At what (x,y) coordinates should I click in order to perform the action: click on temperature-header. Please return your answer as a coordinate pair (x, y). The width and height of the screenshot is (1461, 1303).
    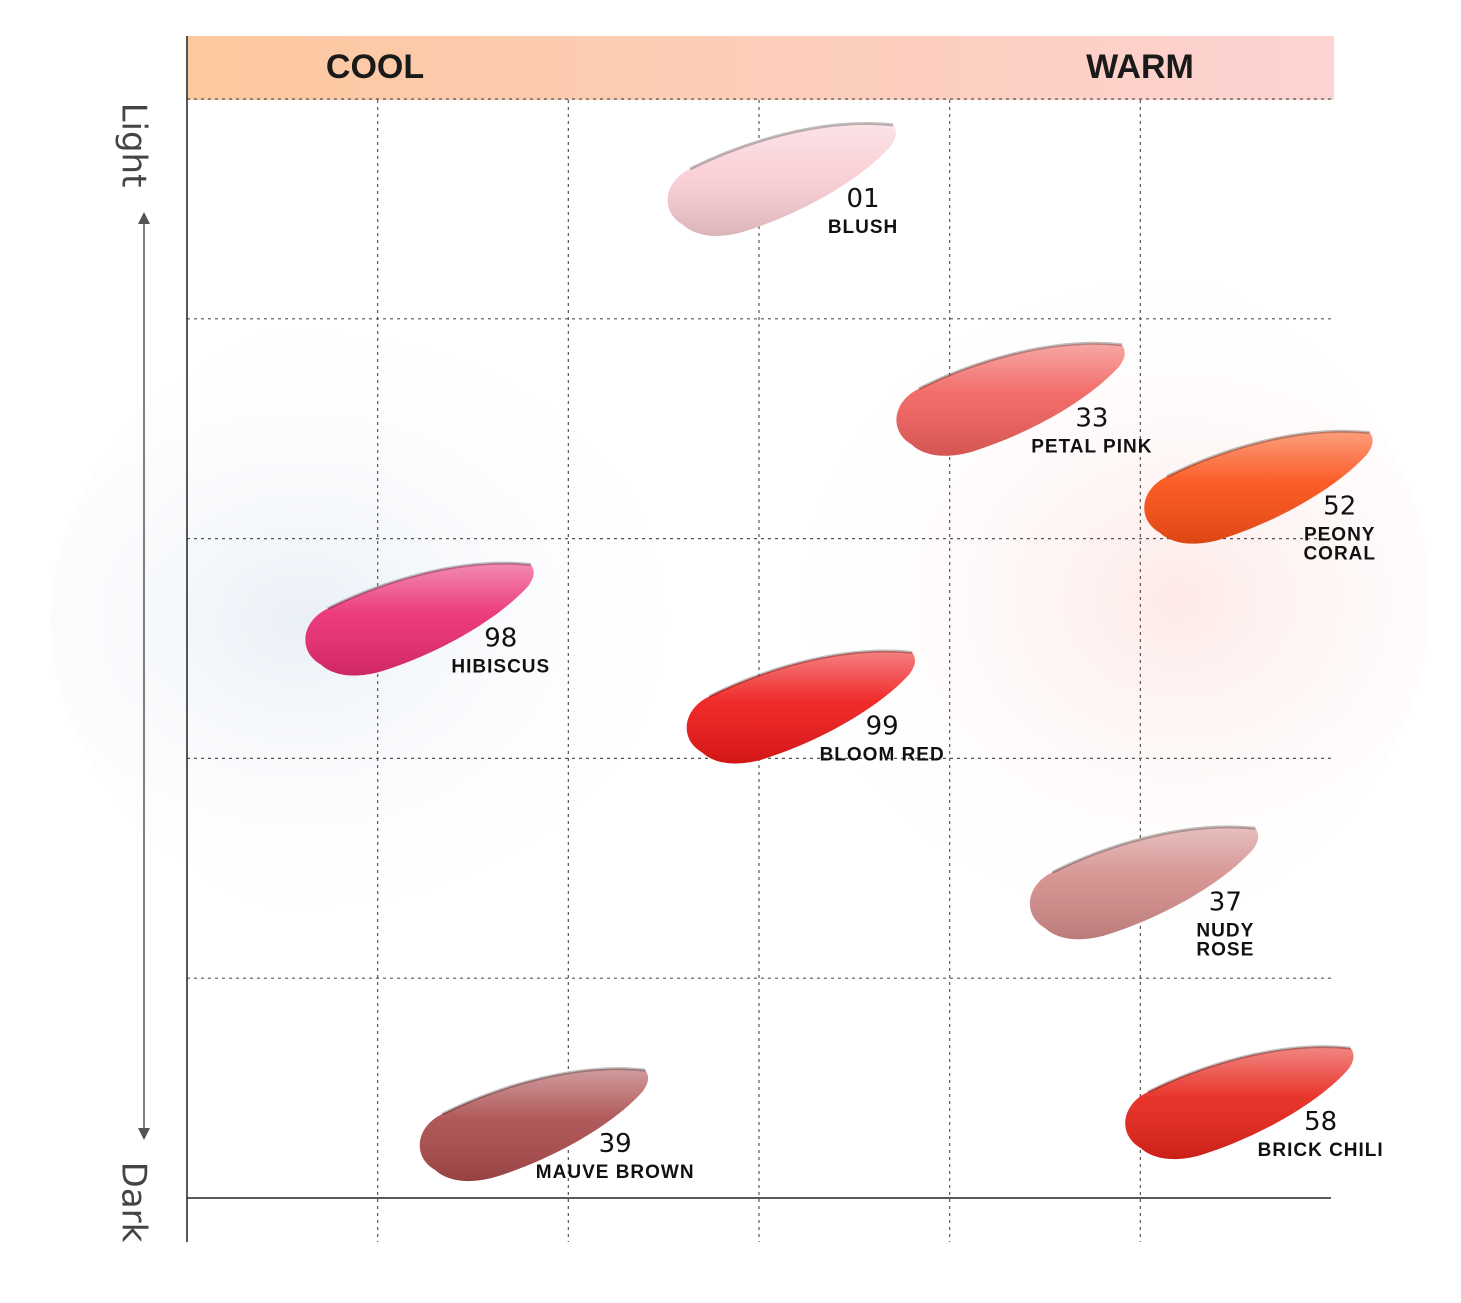
    Looking at the image, I should click on (760, 68).